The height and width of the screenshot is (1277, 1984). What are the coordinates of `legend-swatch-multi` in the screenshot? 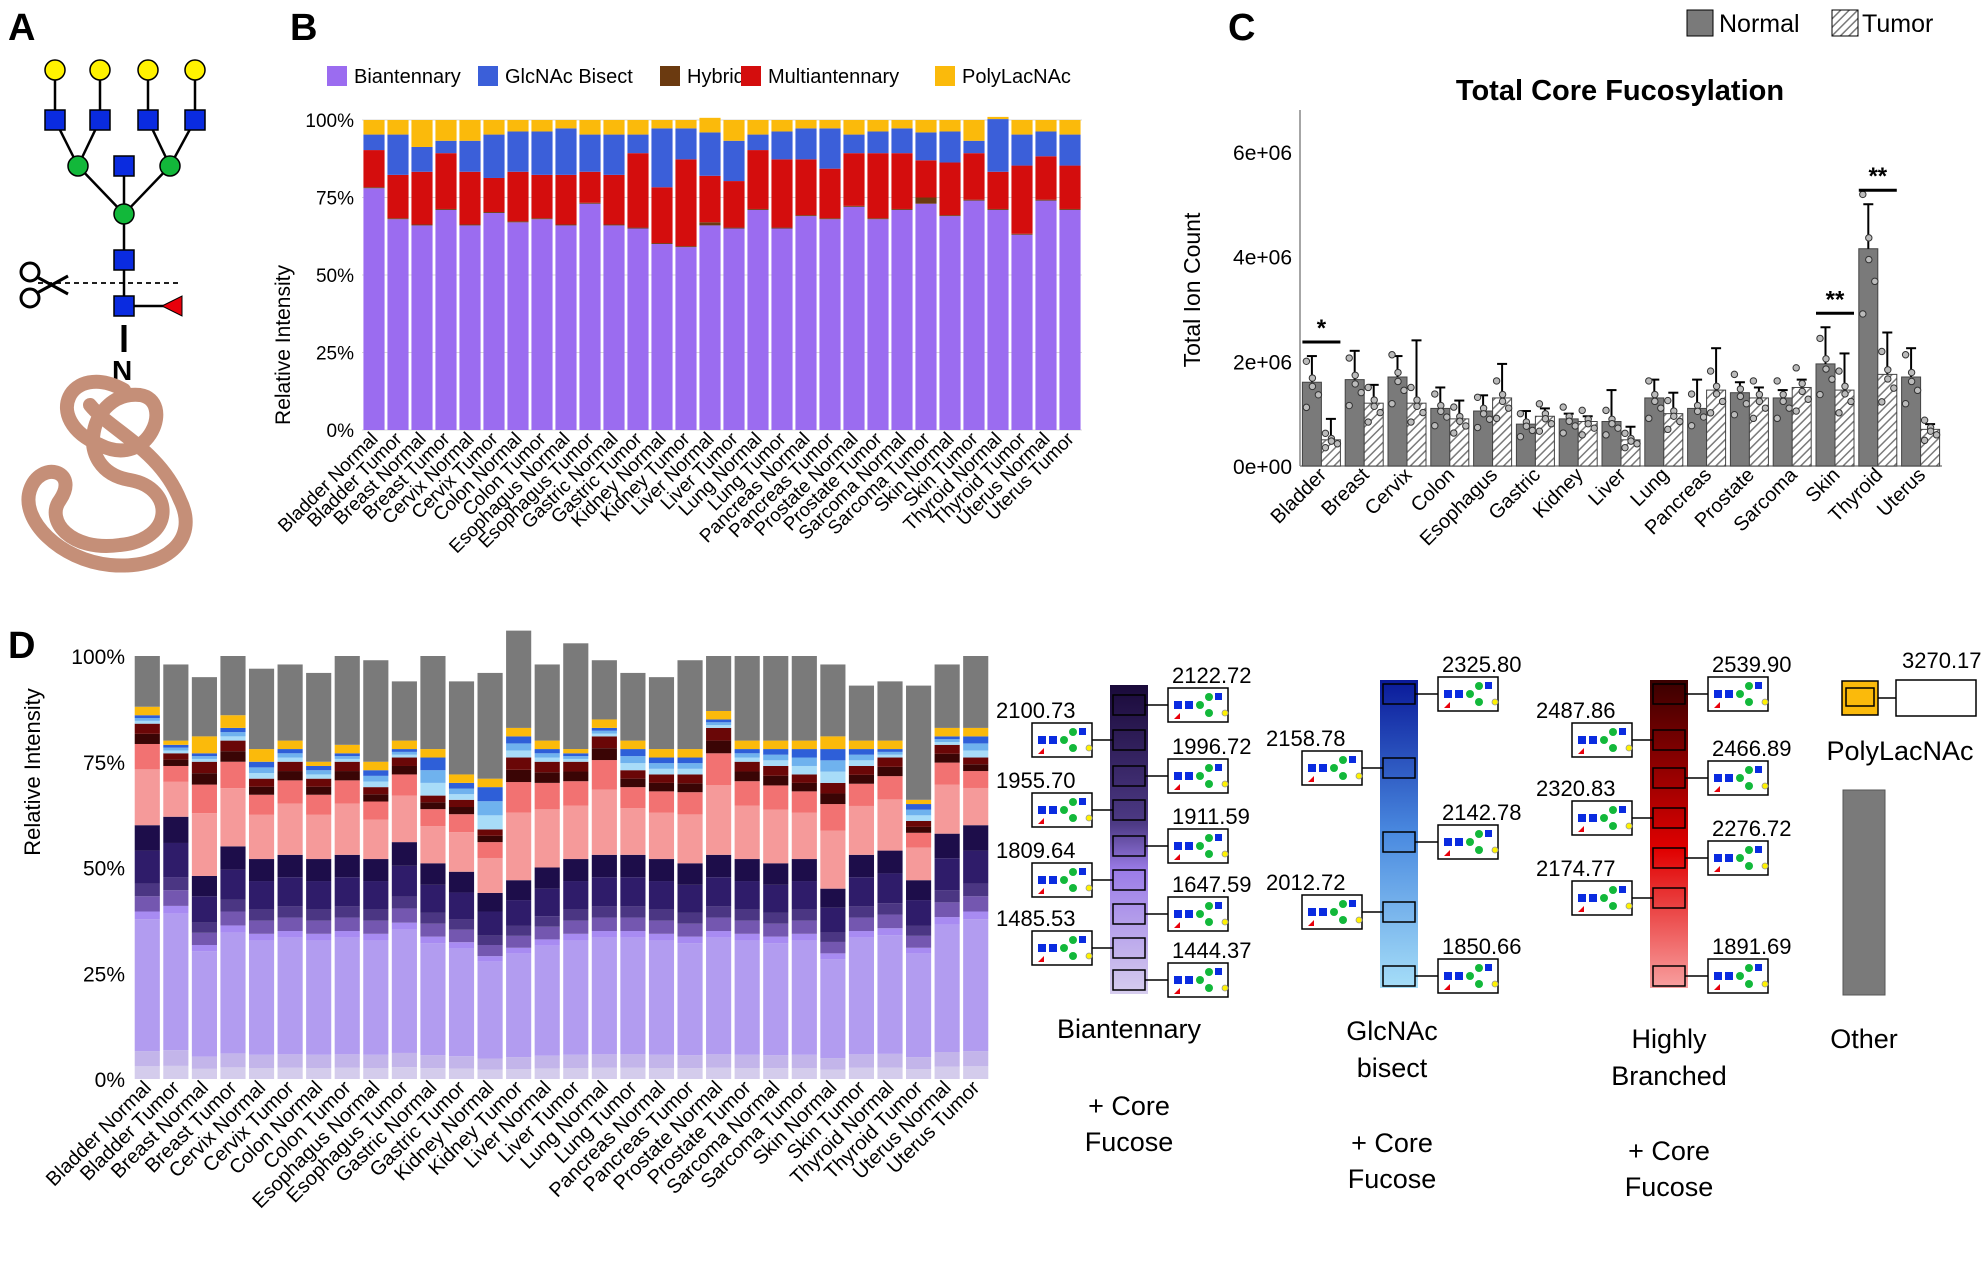 It's located at (751, 76).